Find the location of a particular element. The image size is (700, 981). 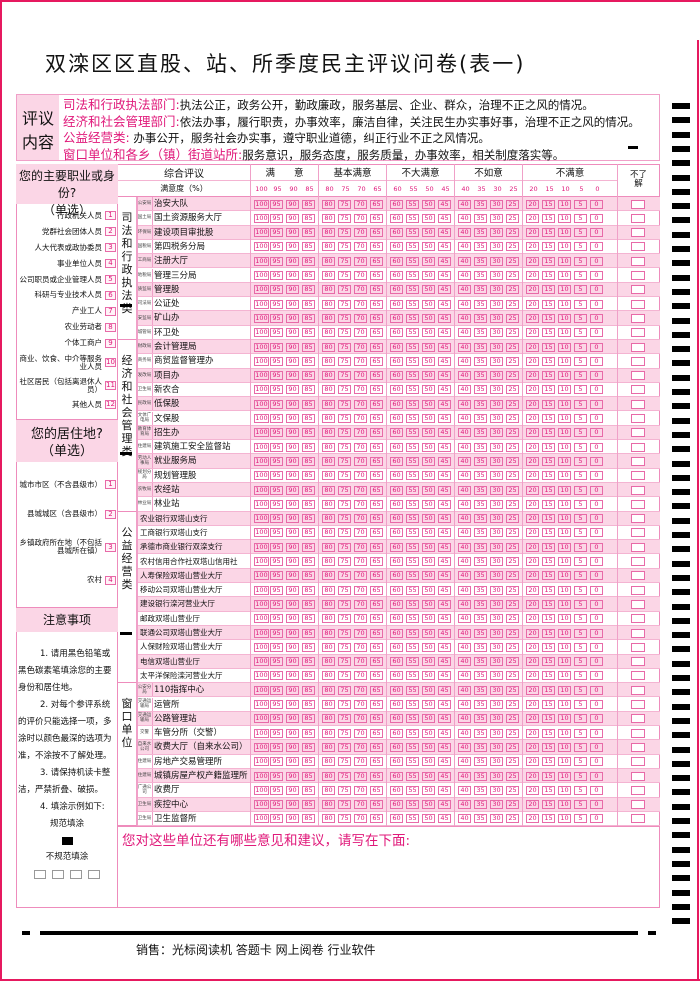

occupation-option: 产业工人 7 is located at coordinates (94, 311).